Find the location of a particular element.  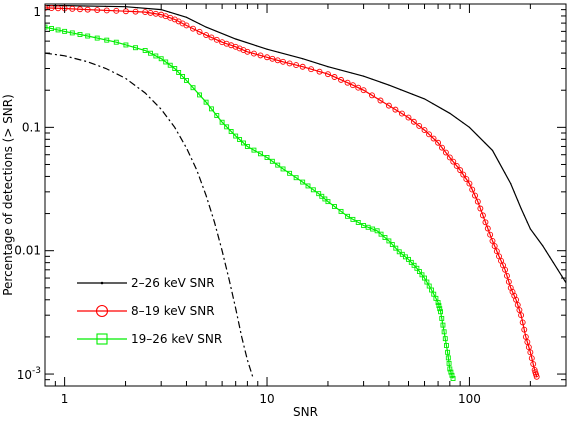

y-tick-label: 10-3 is located at coordinates (29, 374).